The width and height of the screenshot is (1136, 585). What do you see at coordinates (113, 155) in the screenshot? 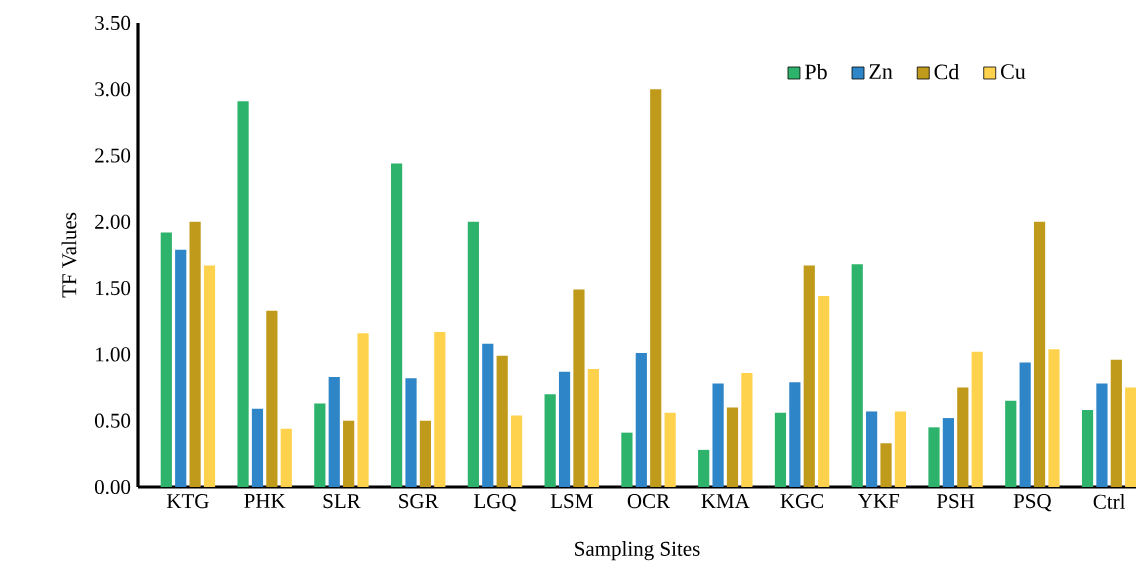
I see `y-tick-label: 2.50` at bounding box center [113, 155].